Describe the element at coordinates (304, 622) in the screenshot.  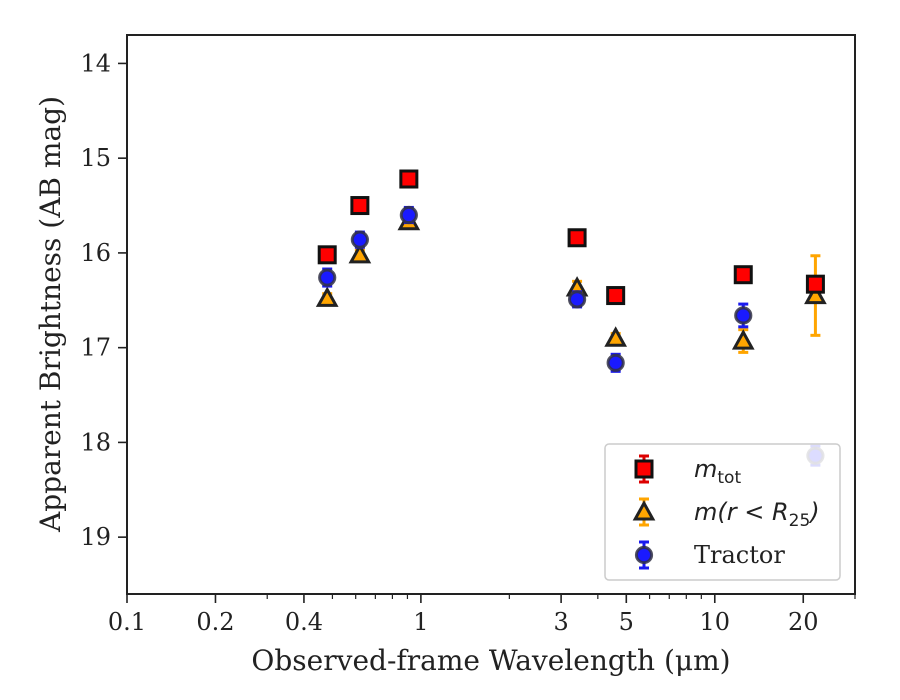
I see `x-tick-label: 0.4` at that location.